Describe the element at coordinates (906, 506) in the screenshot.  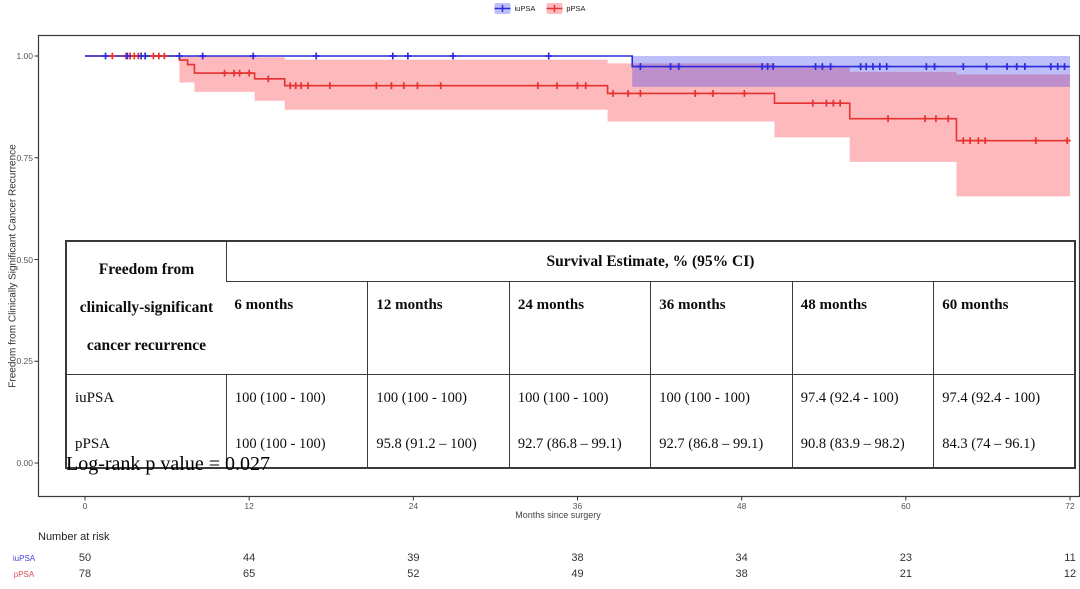
I see `x-tick-label: 60` at that location.